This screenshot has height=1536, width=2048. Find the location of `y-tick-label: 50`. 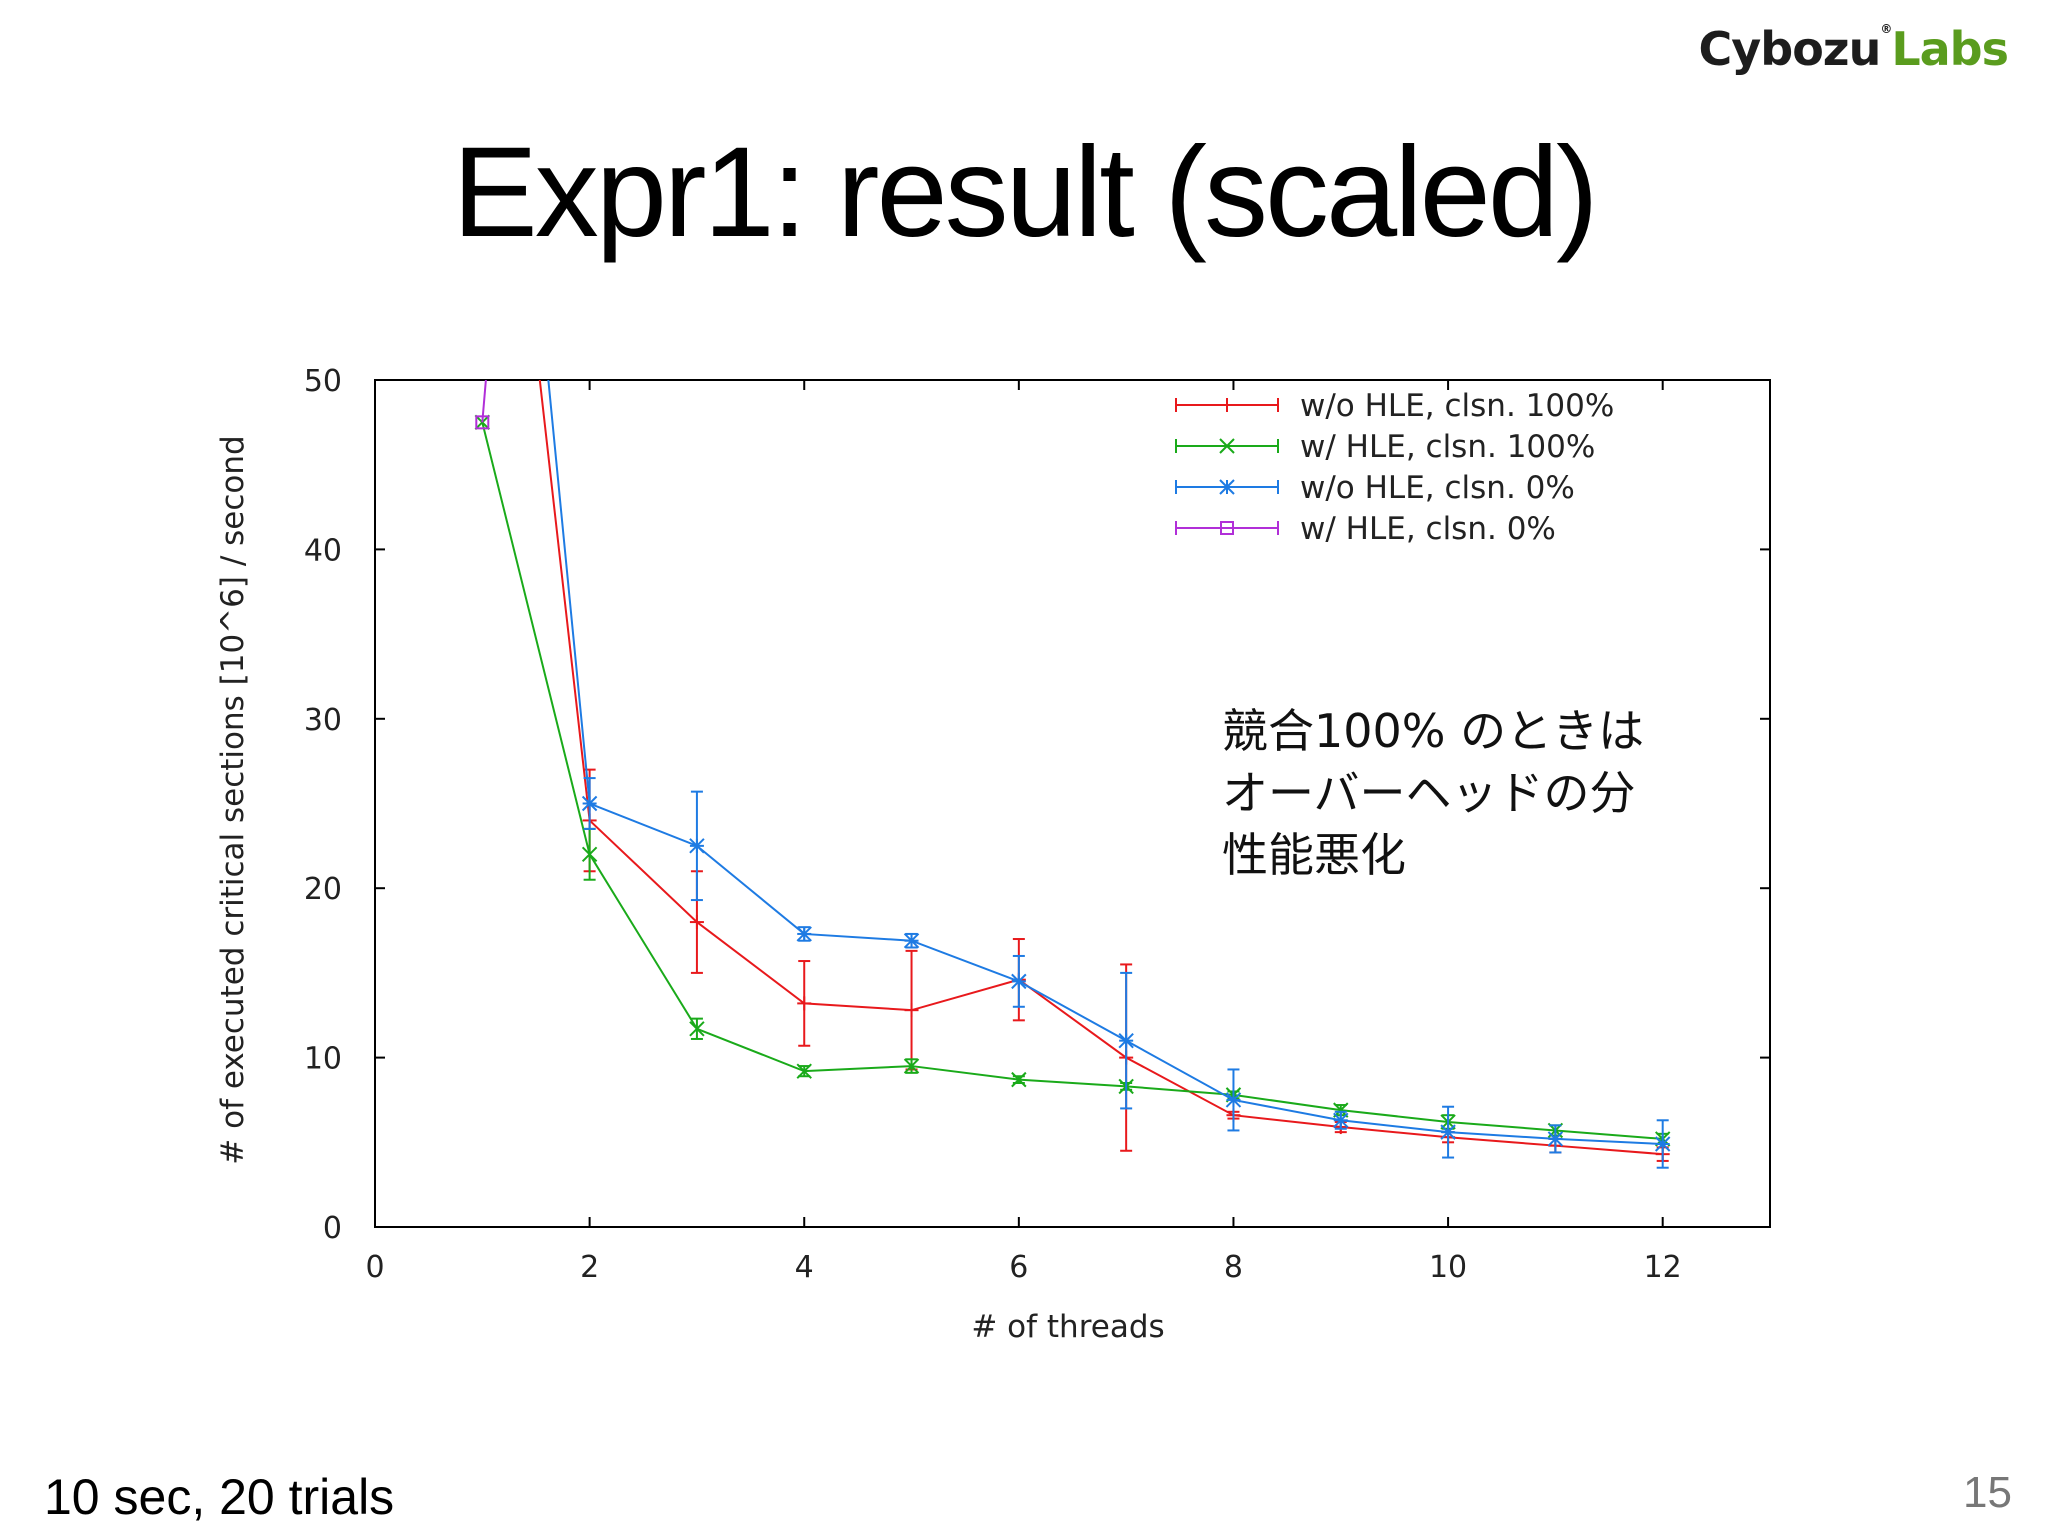

y-tick-label: 50 is located at coordinates (323, 381).